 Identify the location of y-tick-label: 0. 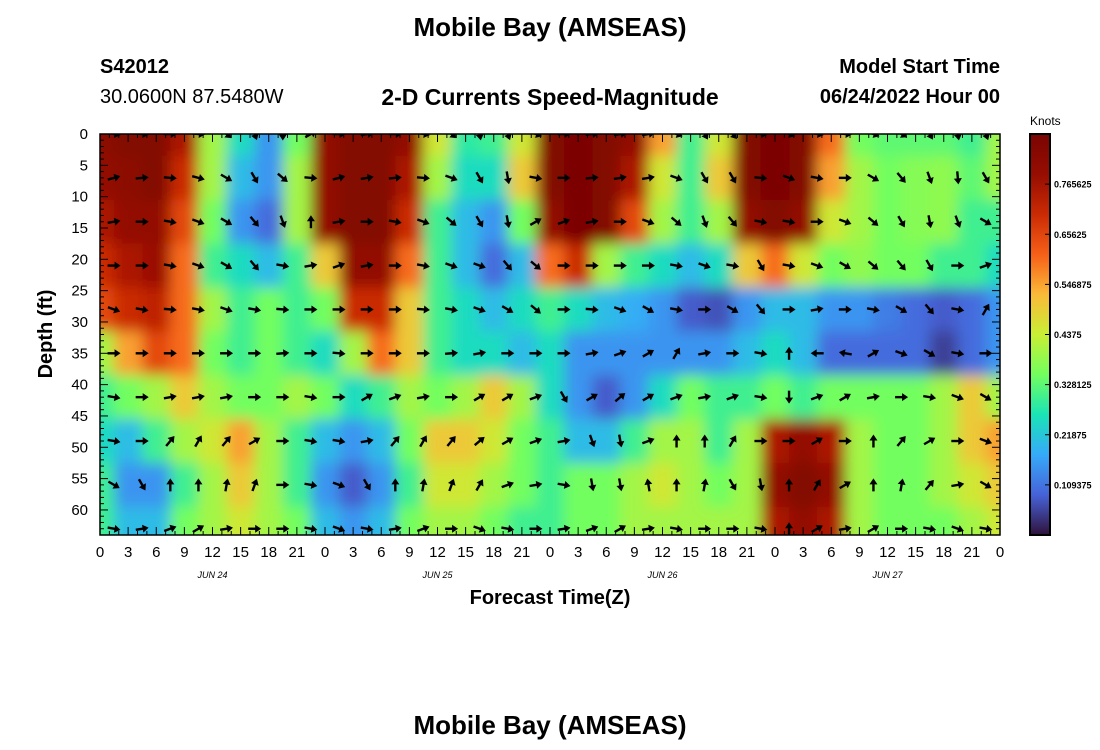
(84, 134).